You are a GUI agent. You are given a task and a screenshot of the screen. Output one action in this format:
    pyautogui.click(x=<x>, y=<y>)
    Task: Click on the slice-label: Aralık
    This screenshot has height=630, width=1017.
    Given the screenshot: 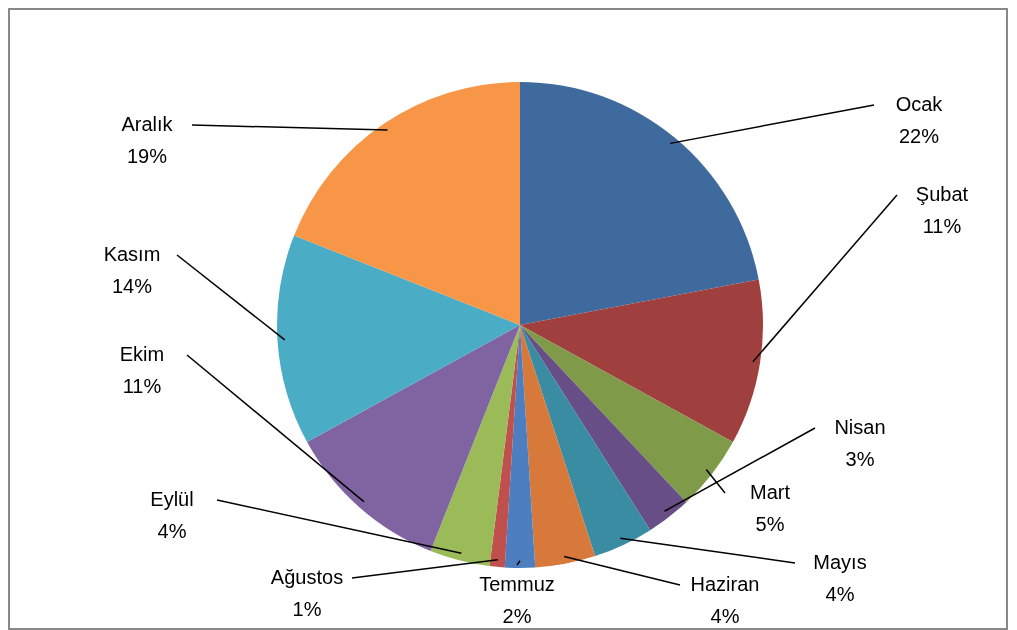 What is the action you would take?
    pyautogui.click(x=147, y=124)
    